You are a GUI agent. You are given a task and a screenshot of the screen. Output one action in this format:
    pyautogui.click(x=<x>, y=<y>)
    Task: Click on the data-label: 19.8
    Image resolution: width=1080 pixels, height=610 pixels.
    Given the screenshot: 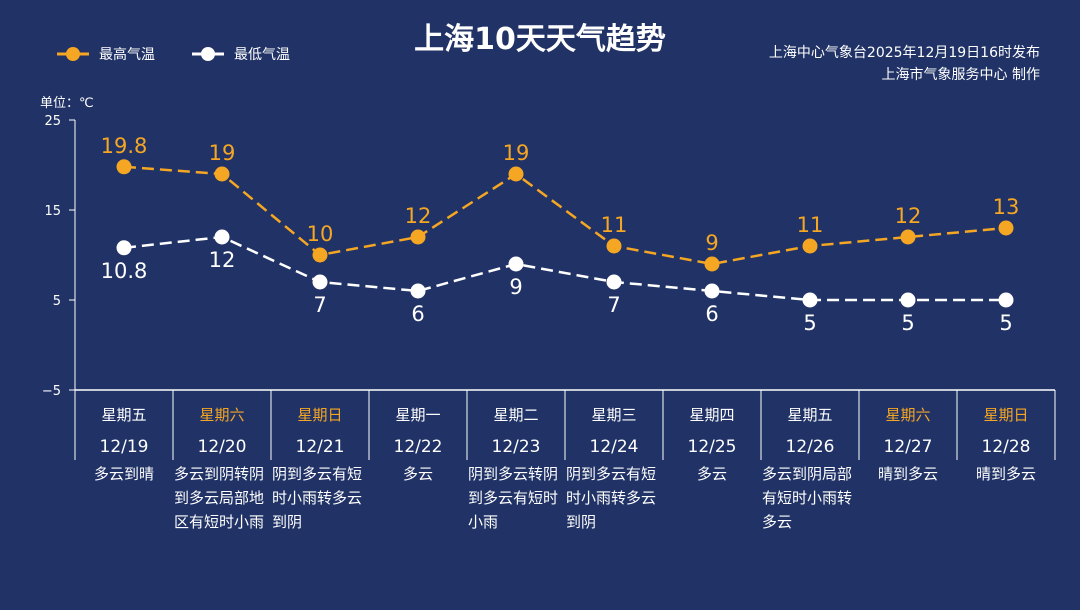 What is the action you would take?
    pyautogui.click(x=124, y=146)
    